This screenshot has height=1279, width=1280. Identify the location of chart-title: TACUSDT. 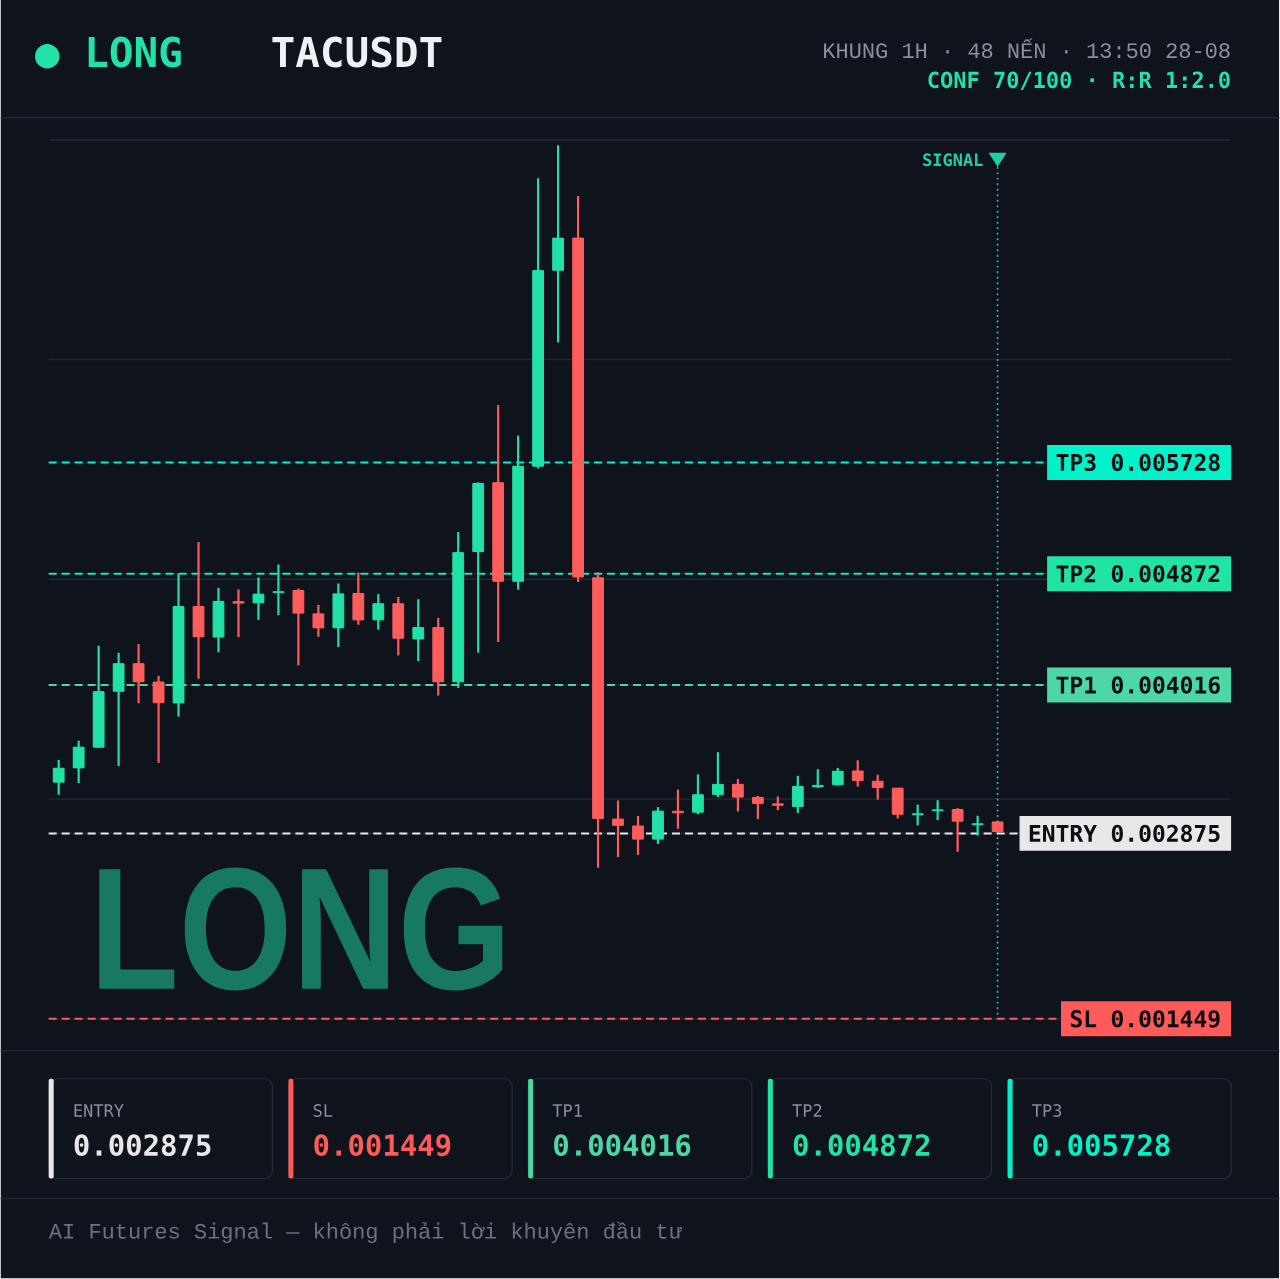
(357, 52).